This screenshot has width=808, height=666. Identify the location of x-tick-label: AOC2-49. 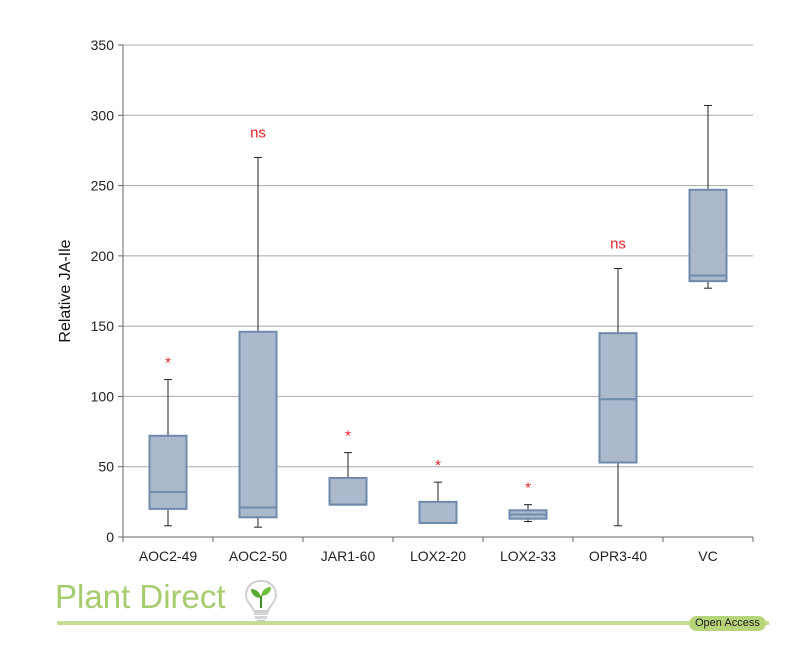
(168, 556).